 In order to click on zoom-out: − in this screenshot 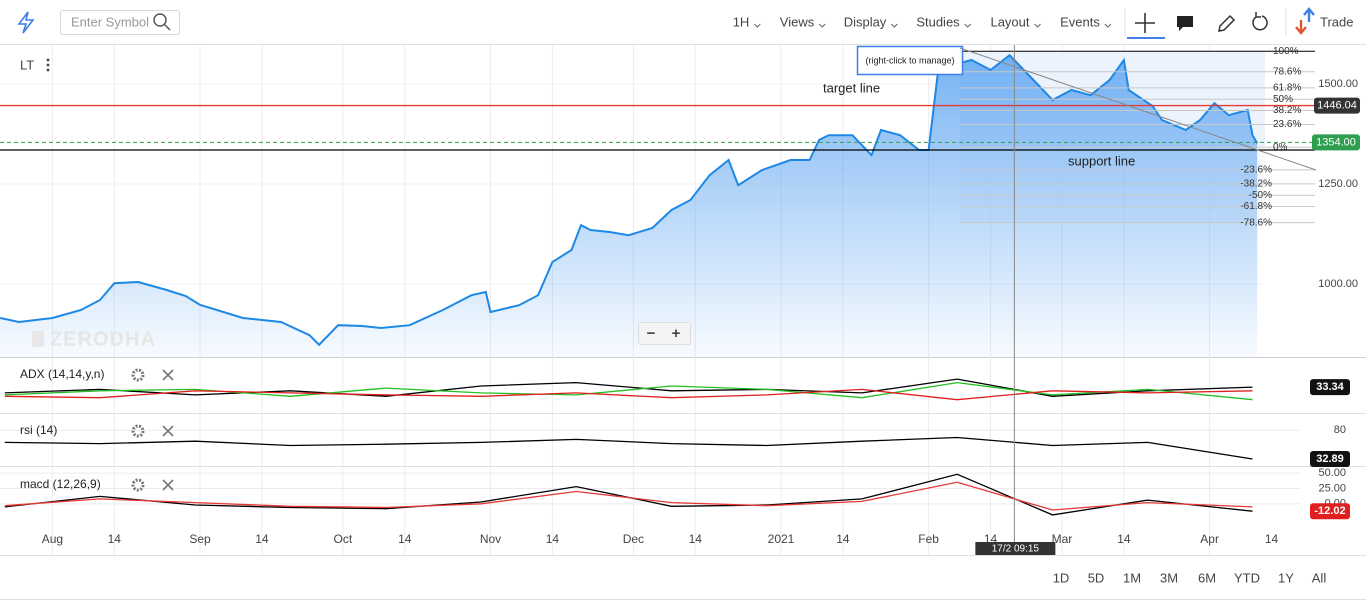, I will do `click(651, 333)`.